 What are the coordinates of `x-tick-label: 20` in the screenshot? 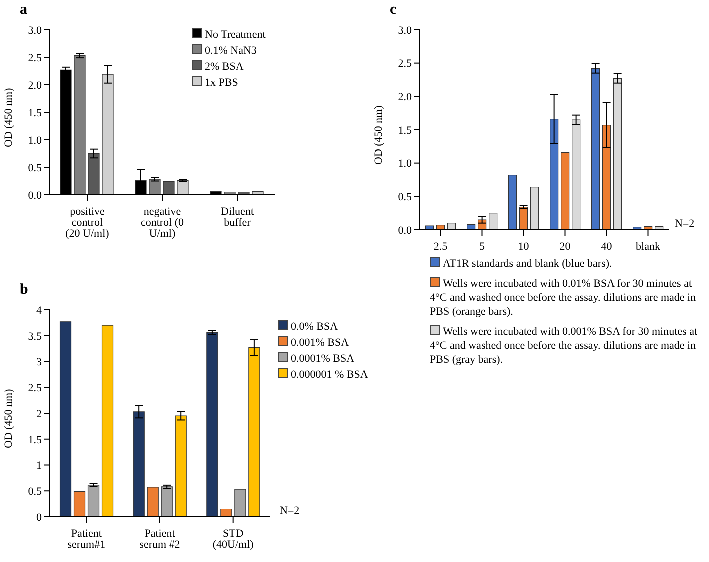 It's located at (566, 246).